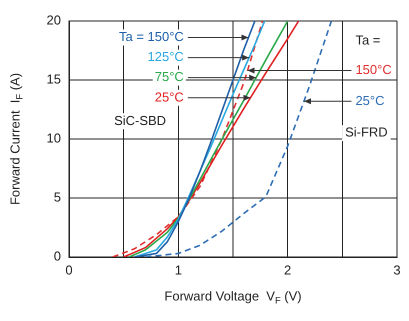  I want to click on text: 125°C, so click(166, 56).